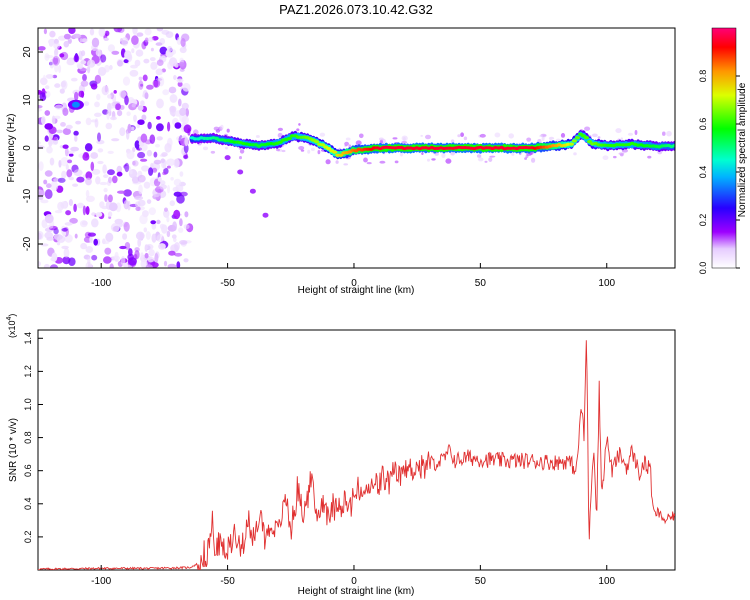 The image size is (750, 600). Describe the element at coordinates (606, 283) in the screenshot. I see `spectrogram-x-tick-label: 100` at that location.